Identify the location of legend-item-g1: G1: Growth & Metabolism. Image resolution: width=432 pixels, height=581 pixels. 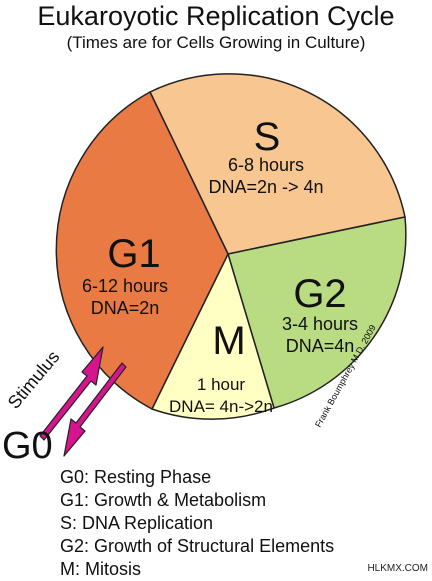
(163, 500).